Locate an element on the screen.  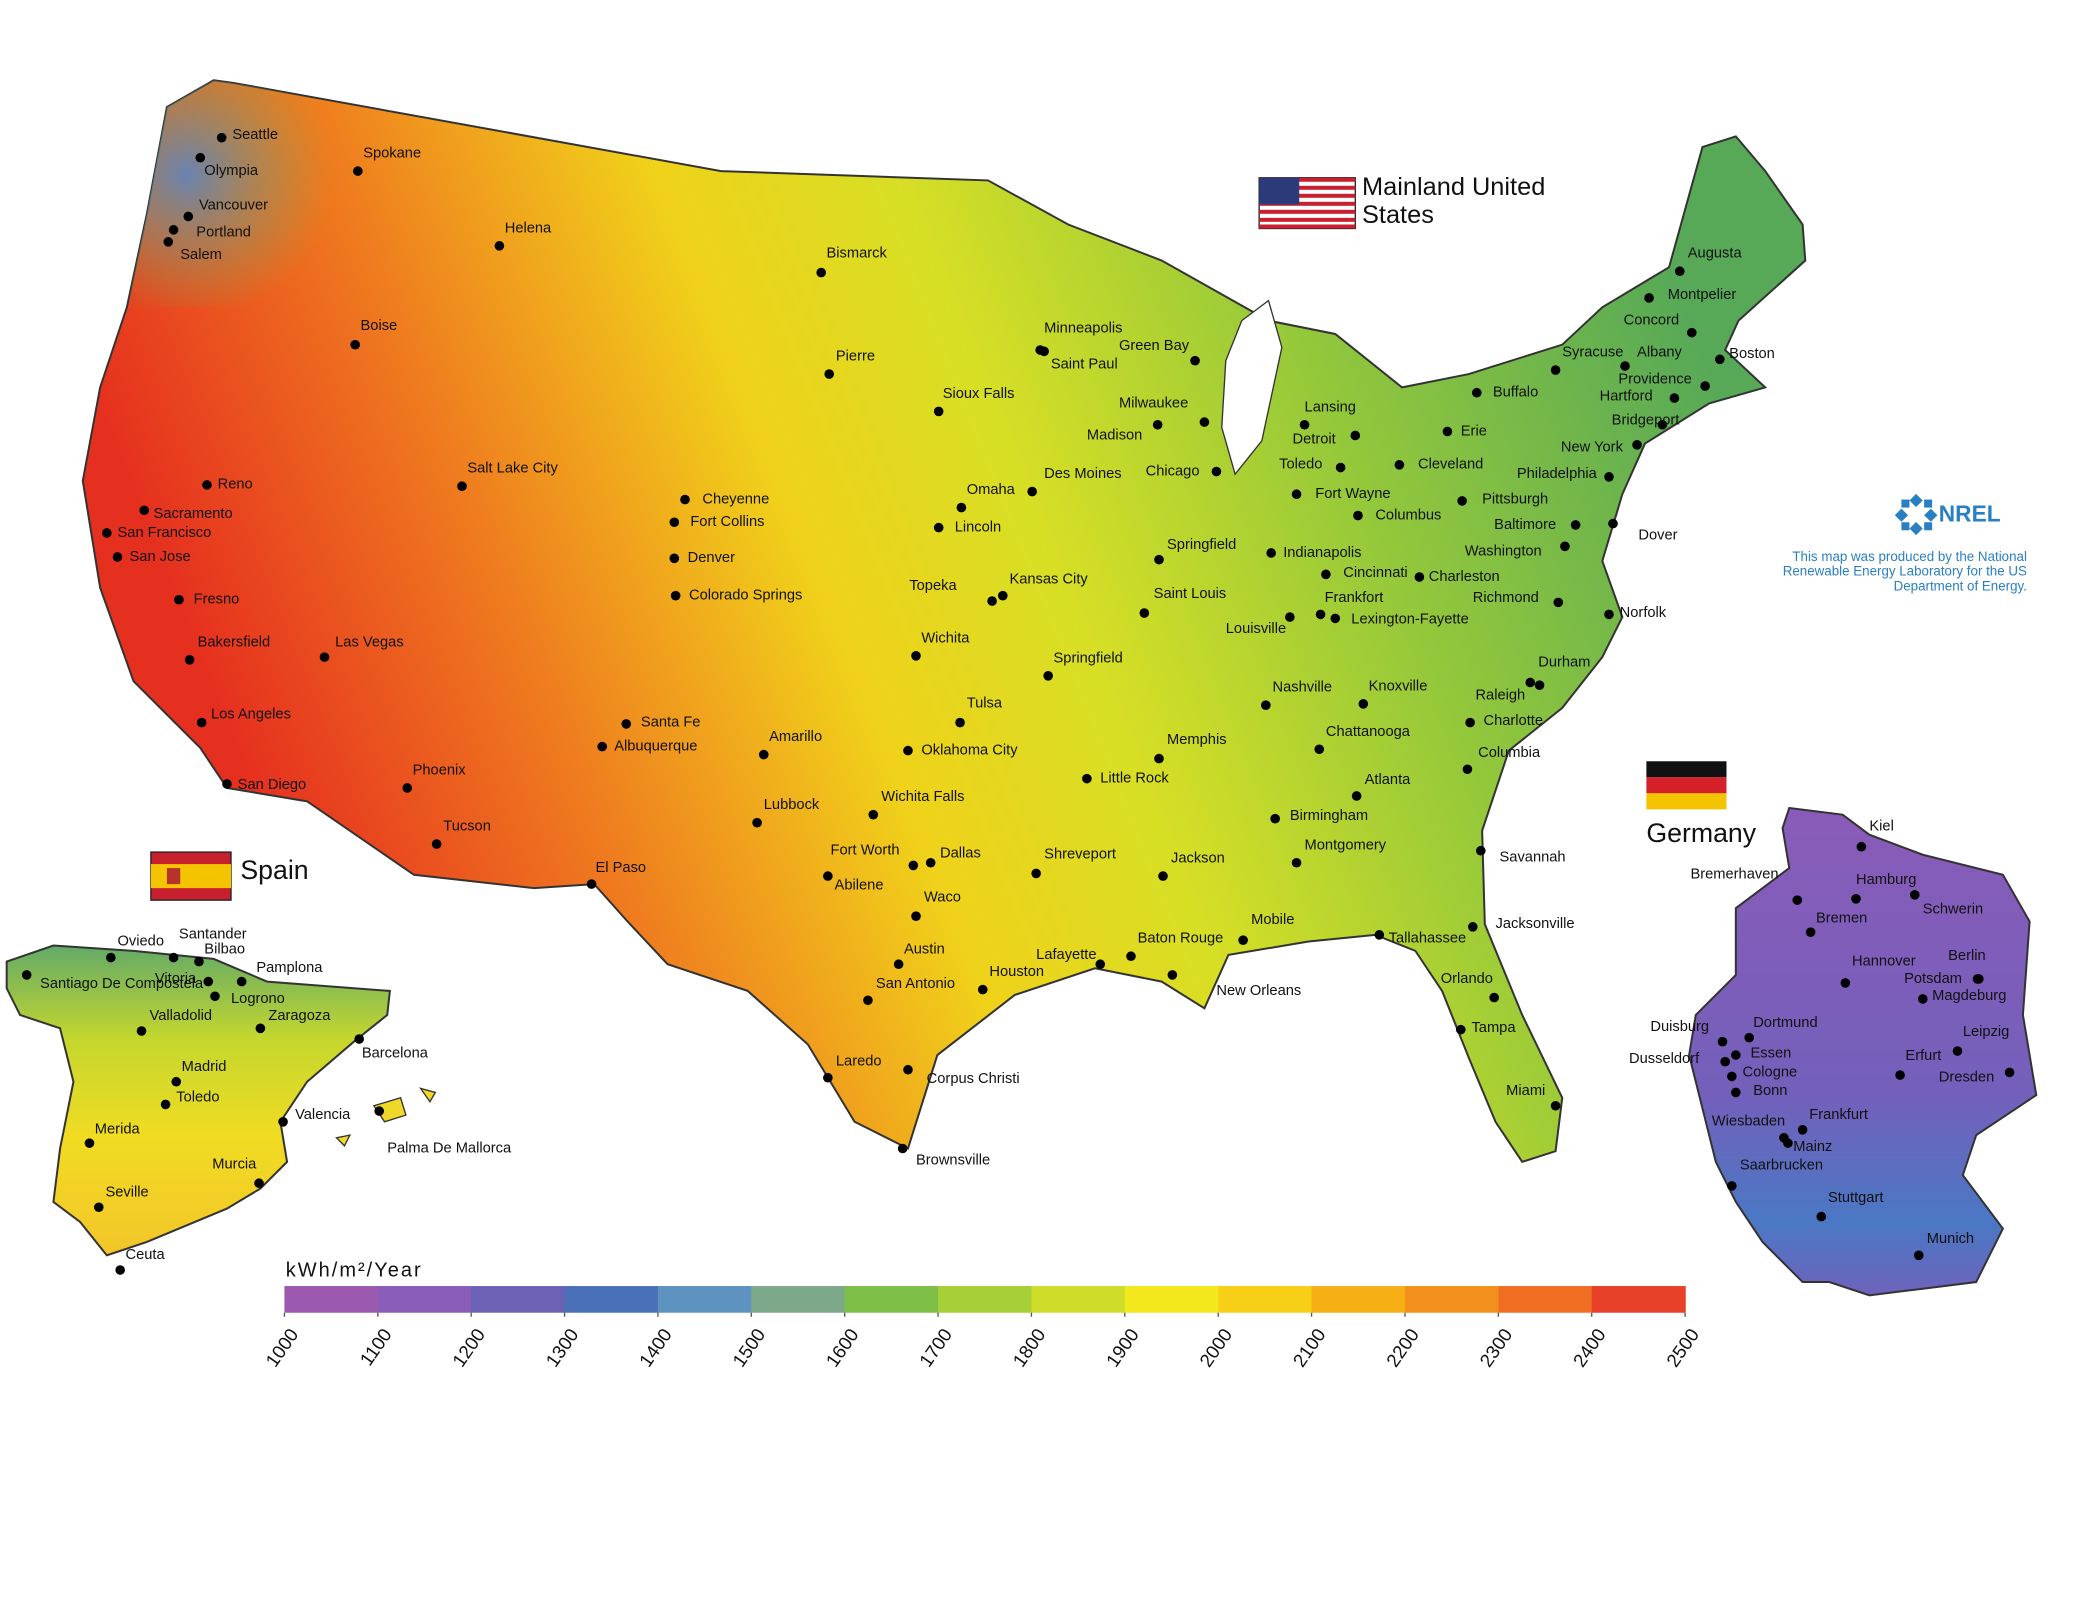
city-label: Albuquerque is located at coordinates (655, 746).